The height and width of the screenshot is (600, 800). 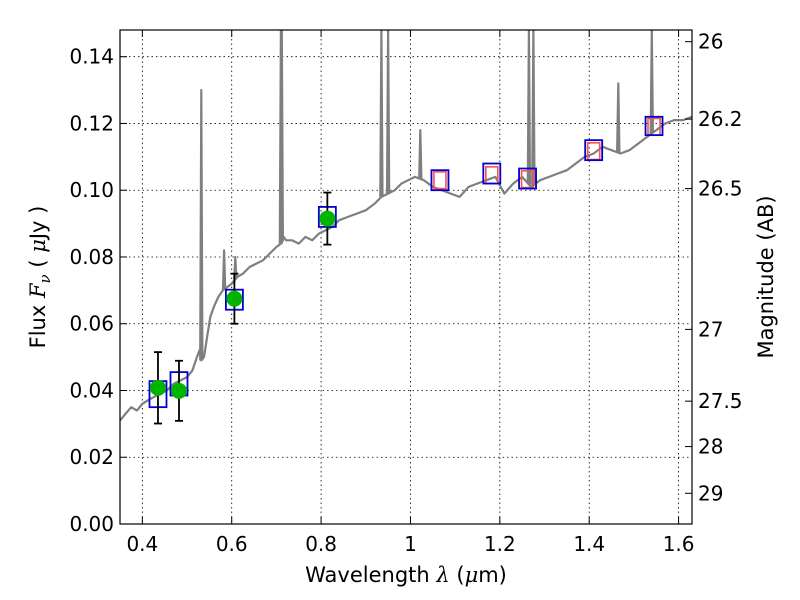 What do you see at coordinates (679, 544) in the screenshot?
I see `x-tick-label: 1.6` at bounding box center [679, 544].